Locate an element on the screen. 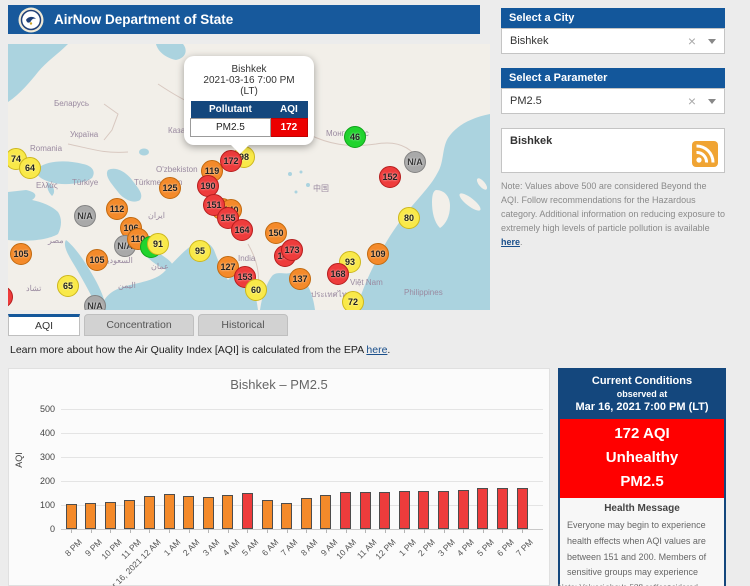 This screenshot has width=750, height=586. map-place-label: India is located at coordinates (247, 258).